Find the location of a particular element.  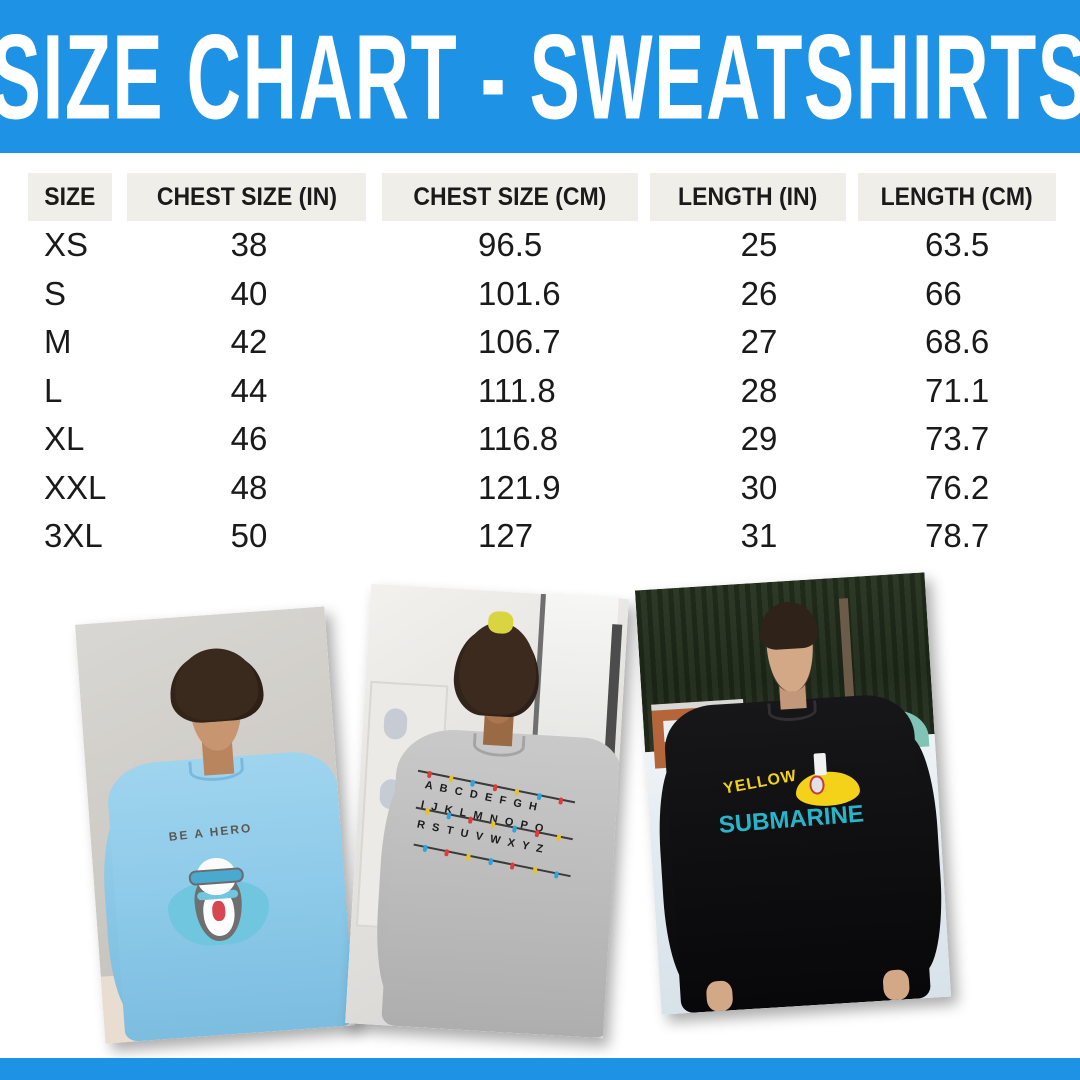

cell-length-cm: 71.1 is located at coordinates (957, 390).